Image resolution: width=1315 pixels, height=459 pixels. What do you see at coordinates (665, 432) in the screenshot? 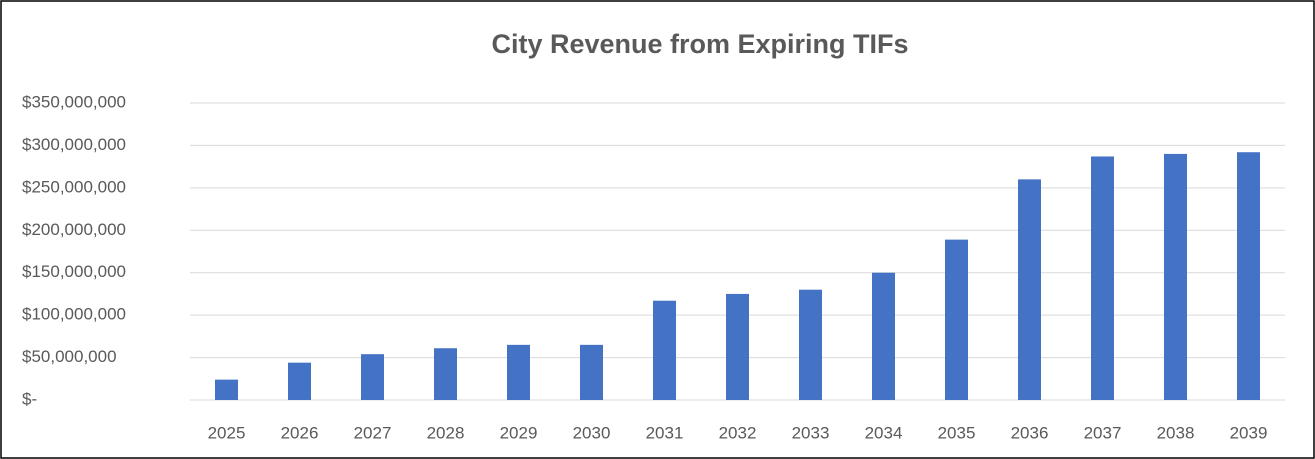
I see `x-tick-label: 2031` at bounding box center [665, 432].